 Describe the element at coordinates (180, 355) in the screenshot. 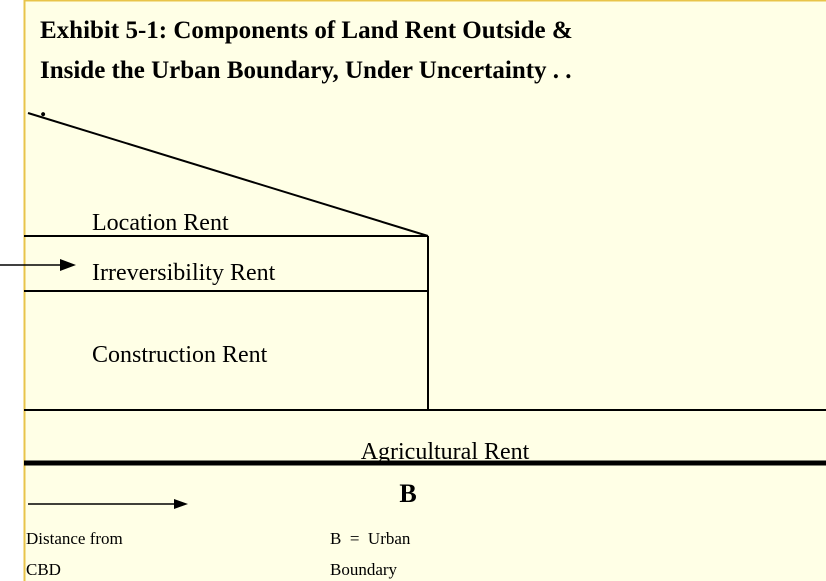

I see `construction-rent-label: Construction Rent` at that location.